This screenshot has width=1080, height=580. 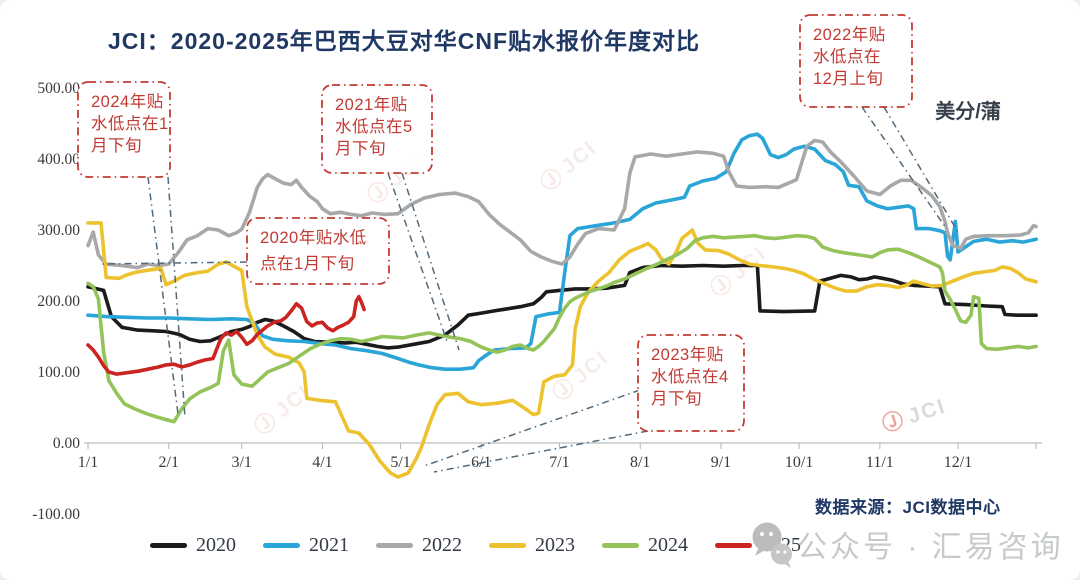 What do you see at coordinates (58, 230) in the screenshot?
I see `y-axis-label-300: 300.00` at bounding box center [58, 230].